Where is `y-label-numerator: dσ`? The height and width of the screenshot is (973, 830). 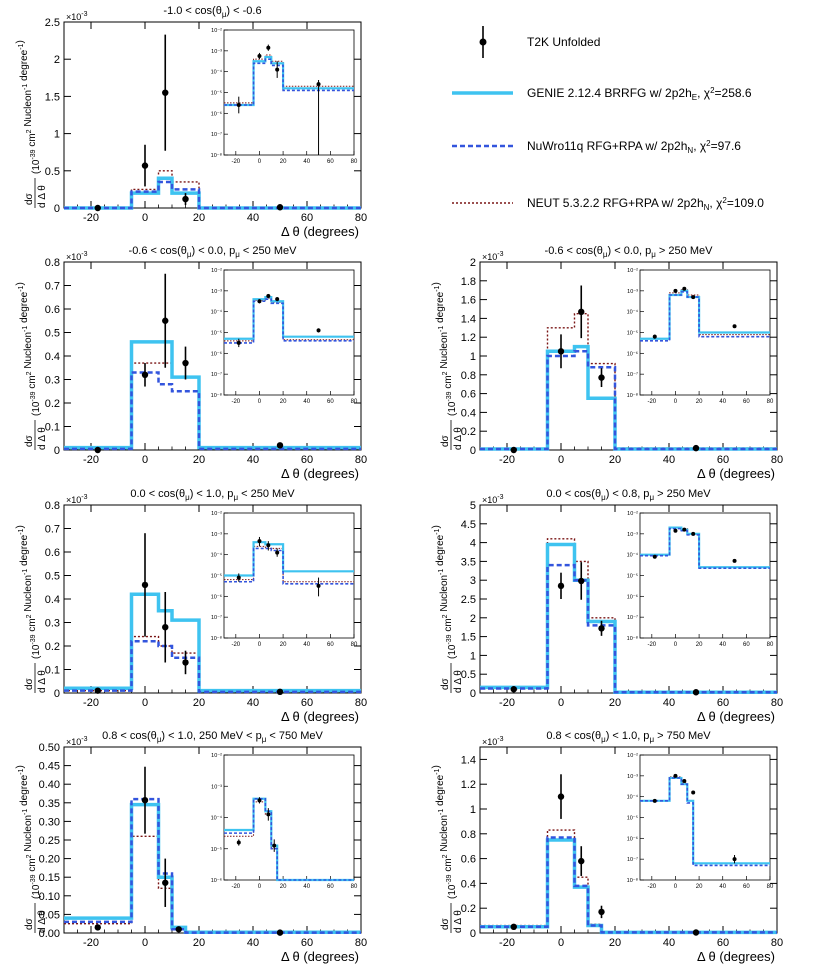
y-label-numerator: dσ is located at coordinates (29, 683).